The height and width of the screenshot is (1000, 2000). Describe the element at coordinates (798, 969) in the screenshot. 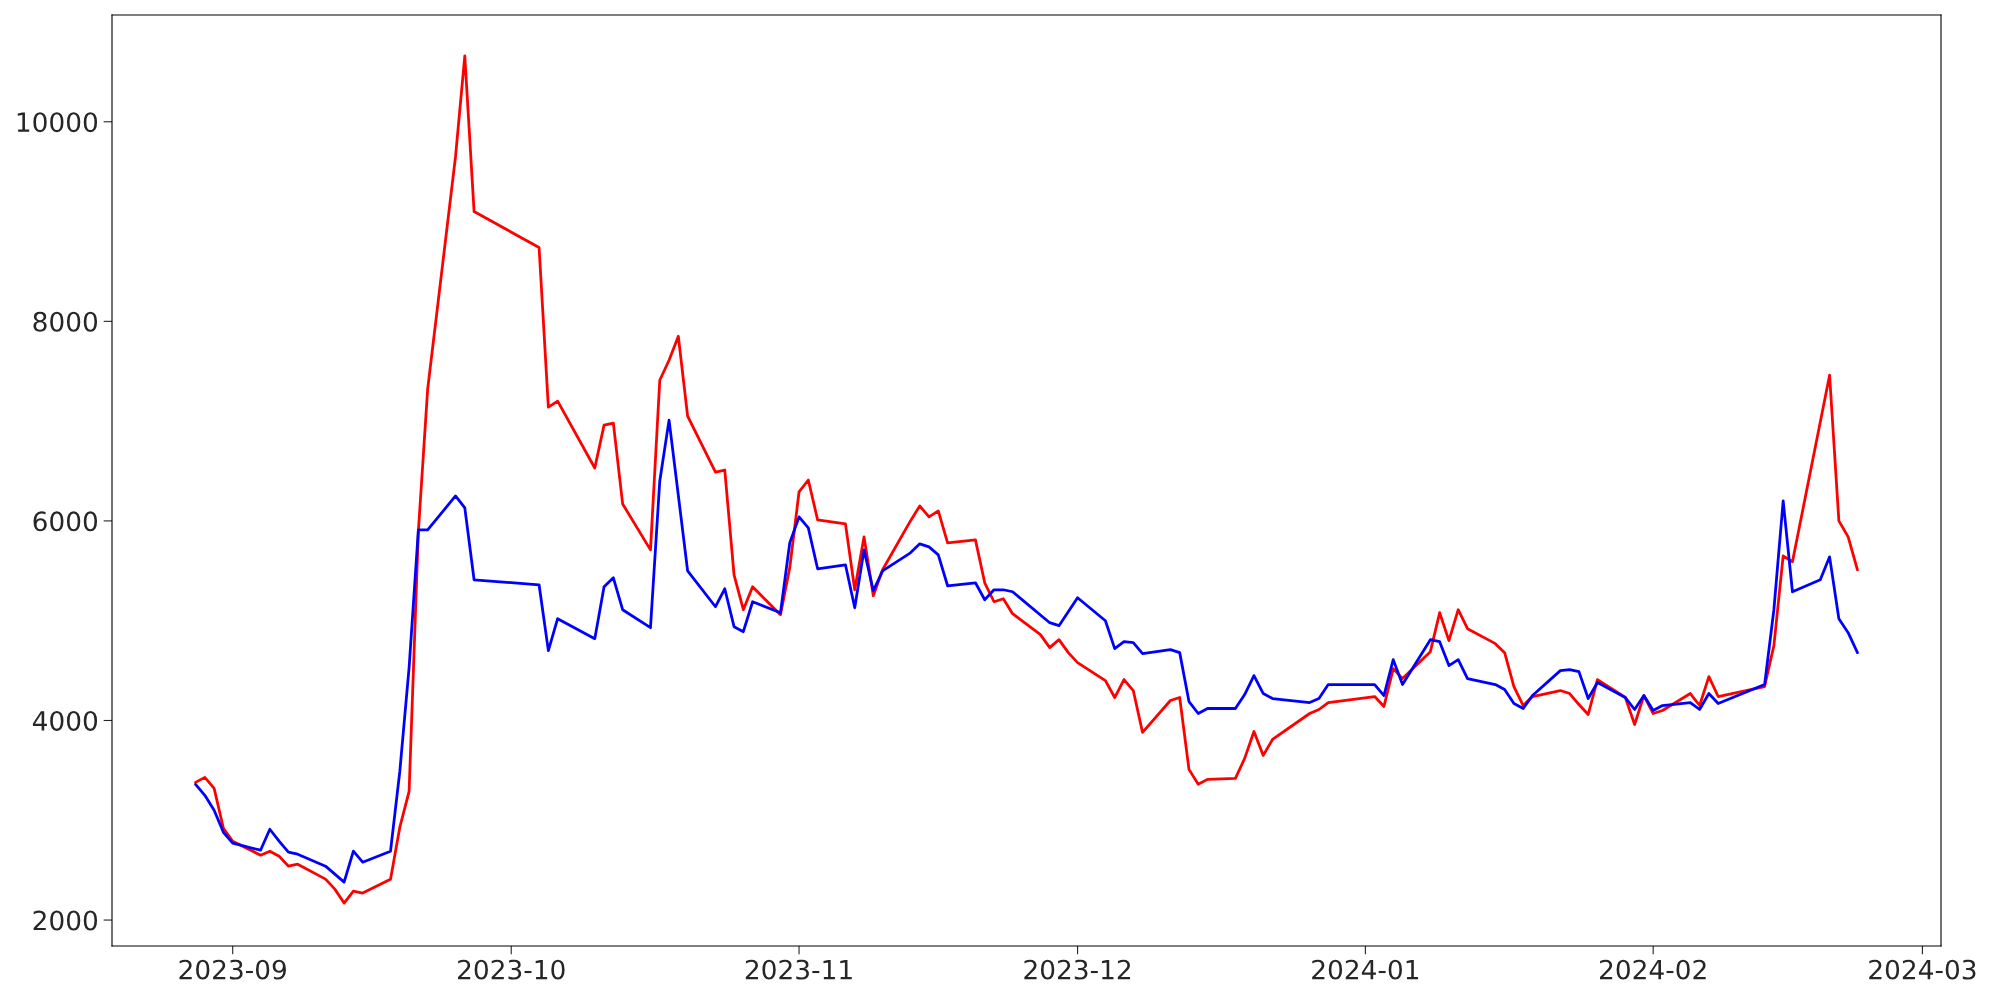

I see `x-tick-label: 2023-11` at that location.